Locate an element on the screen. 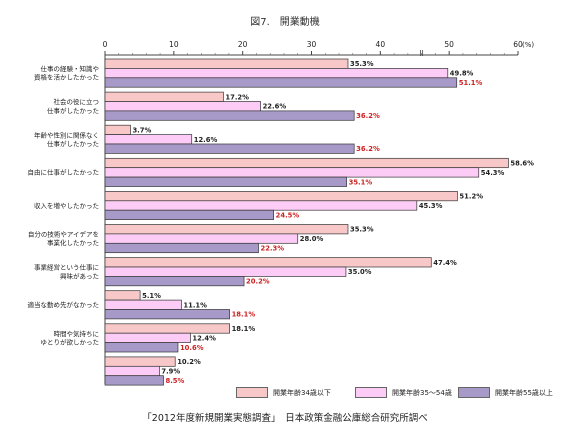 The width and height of the screenshot is (570, 428). data-label: 17.2% is located at coordinates (237, 97).